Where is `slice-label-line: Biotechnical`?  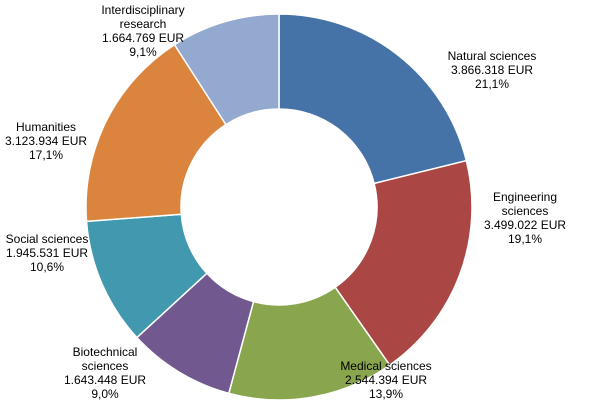
slice-label-line: Biotechnical is located at coordinates (105, 352).